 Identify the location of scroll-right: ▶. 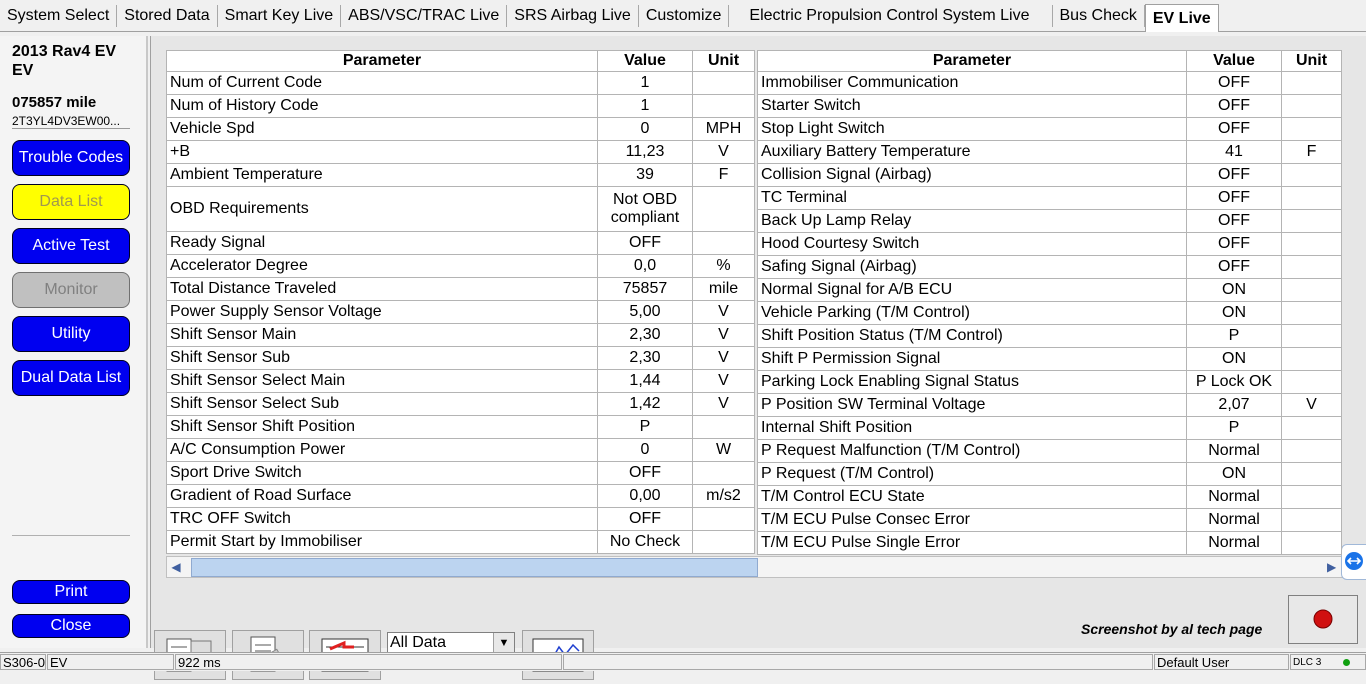
(1332, 567).